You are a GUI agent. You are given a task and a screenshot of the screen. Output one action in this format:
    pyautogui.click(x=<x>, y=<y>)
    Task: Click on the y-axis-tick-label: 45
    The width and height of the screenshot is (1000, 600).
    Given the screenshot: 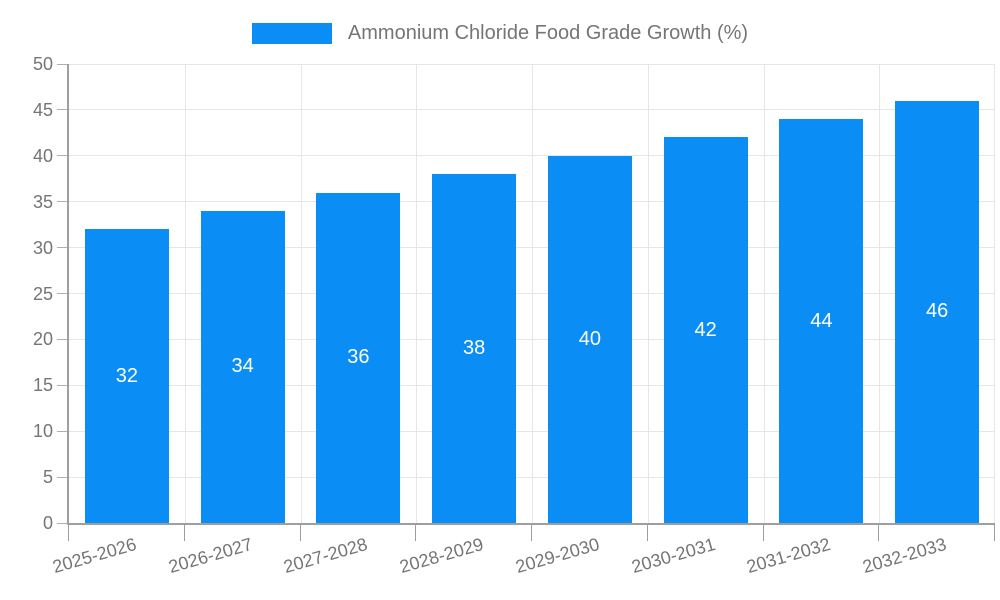 What is the action you would take?
    pyautogui.click(x=42, y=109)
    